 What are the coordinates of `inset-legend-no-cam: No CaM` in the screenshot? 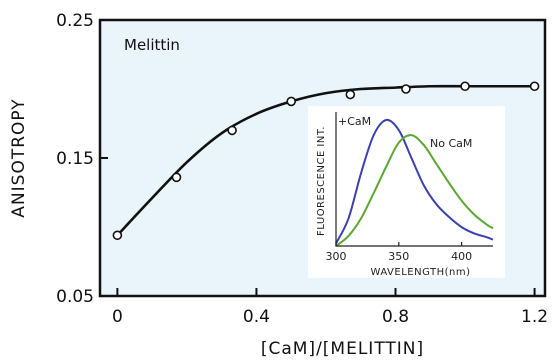 It's located at (451, 143).